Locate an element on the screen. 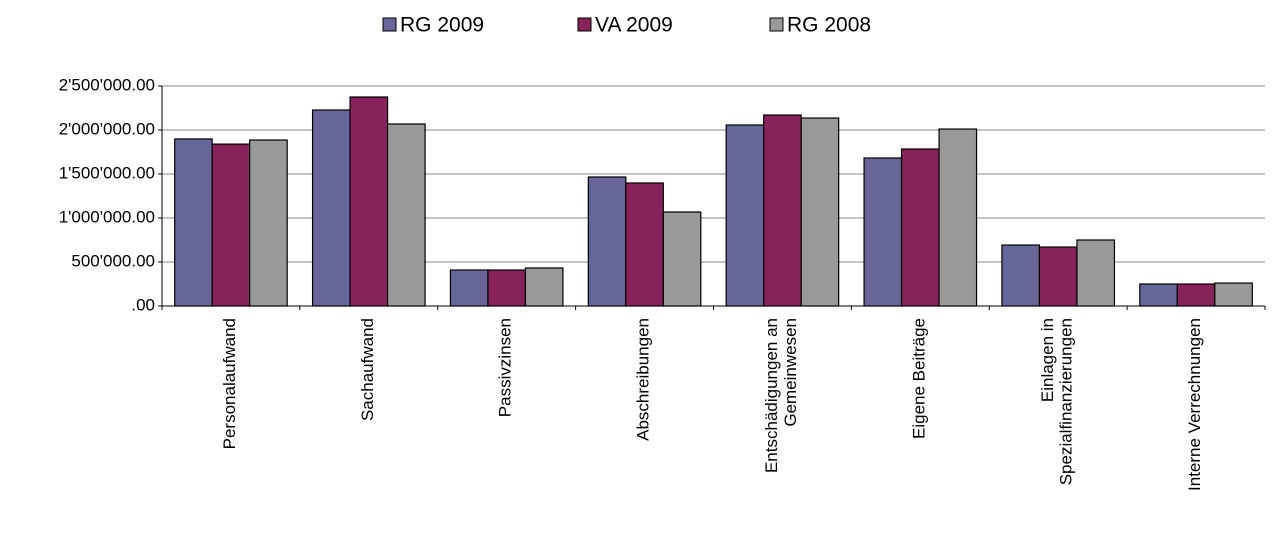 The height and width of the screenshot is (555, 1272). x-tick-label: Personalaufwand is located at coordinates (229, 383).